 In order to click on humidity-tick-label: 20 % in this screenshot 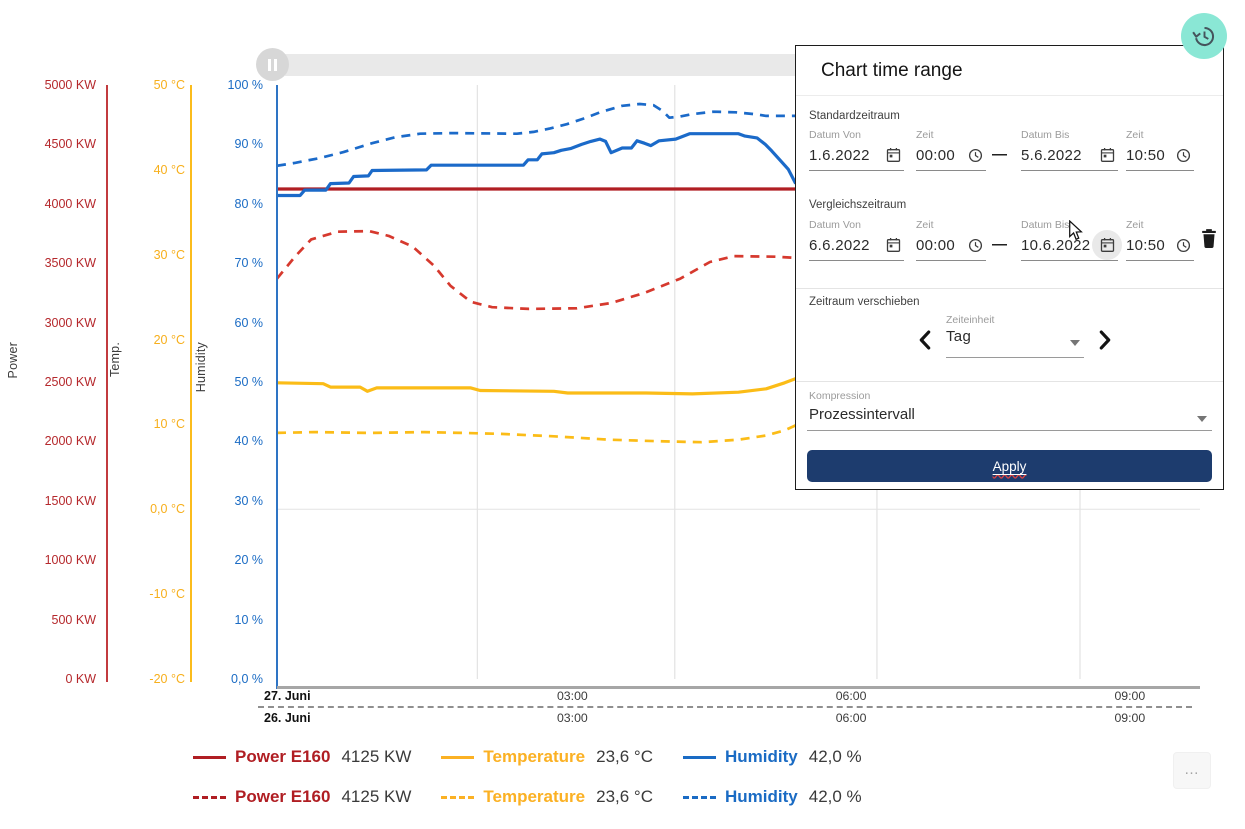, I will do `click(249, 560)`.